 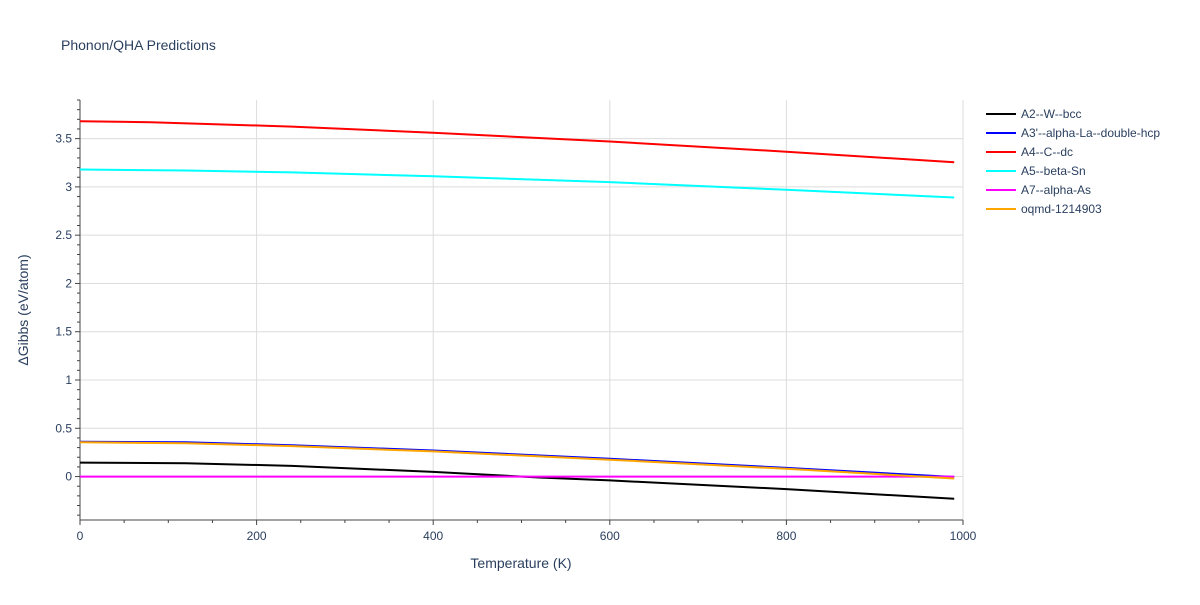 I want to click on y-tick-label: 0, so click(x=68, y=477).